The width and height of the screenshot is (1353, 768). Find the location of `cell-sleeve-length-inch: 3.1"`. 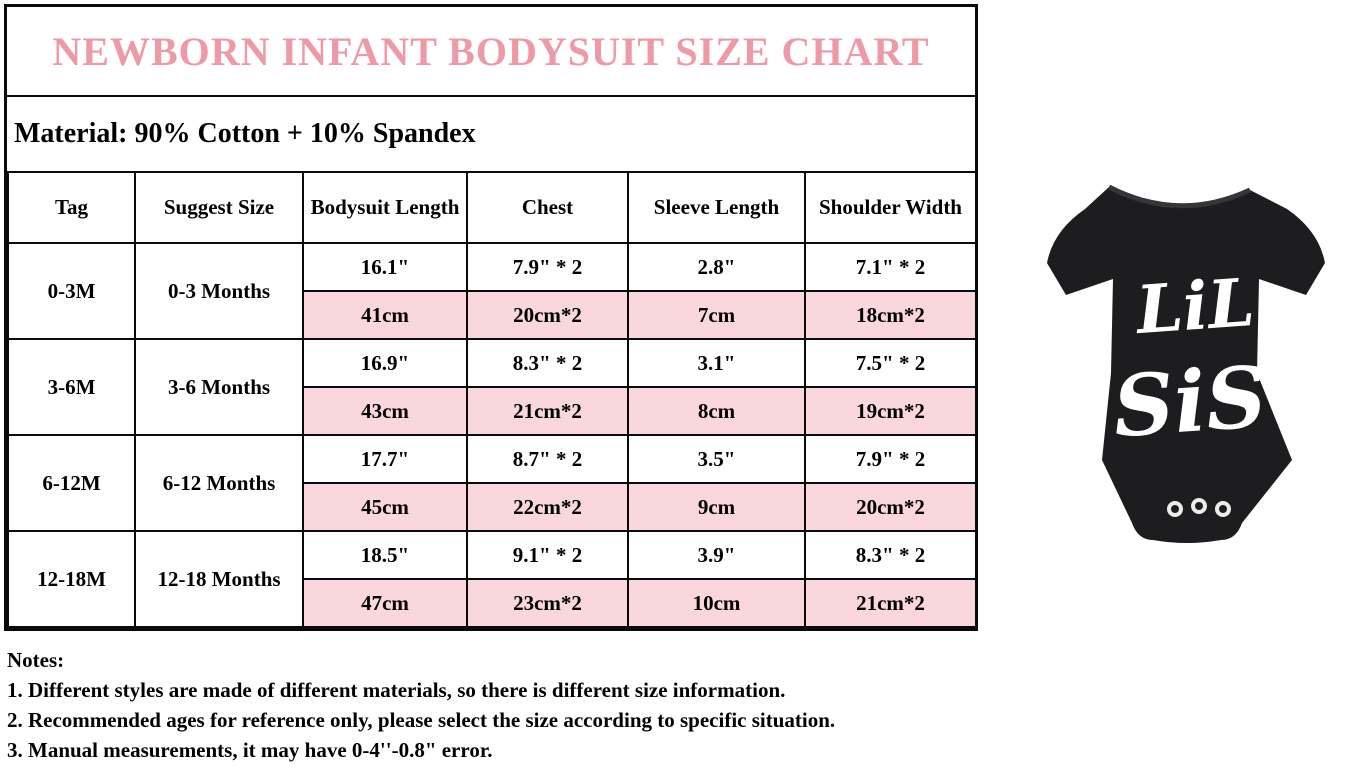

cell-sleeve-length-inch: 3.1" is located at coordinates (716, 363).